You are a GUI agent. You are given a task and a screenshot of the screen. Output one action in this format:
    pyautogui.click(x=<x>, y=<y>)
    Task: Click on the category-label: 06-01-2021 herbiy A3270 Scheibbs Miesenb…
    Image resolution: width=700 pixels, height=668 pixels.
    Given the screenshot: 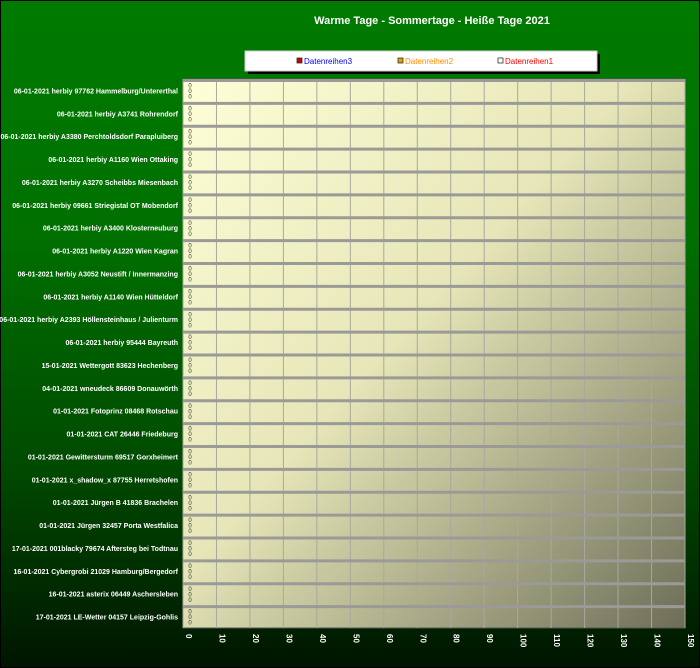 What is the action you would take?
    pyautogui.click(x=100, y=183)
    